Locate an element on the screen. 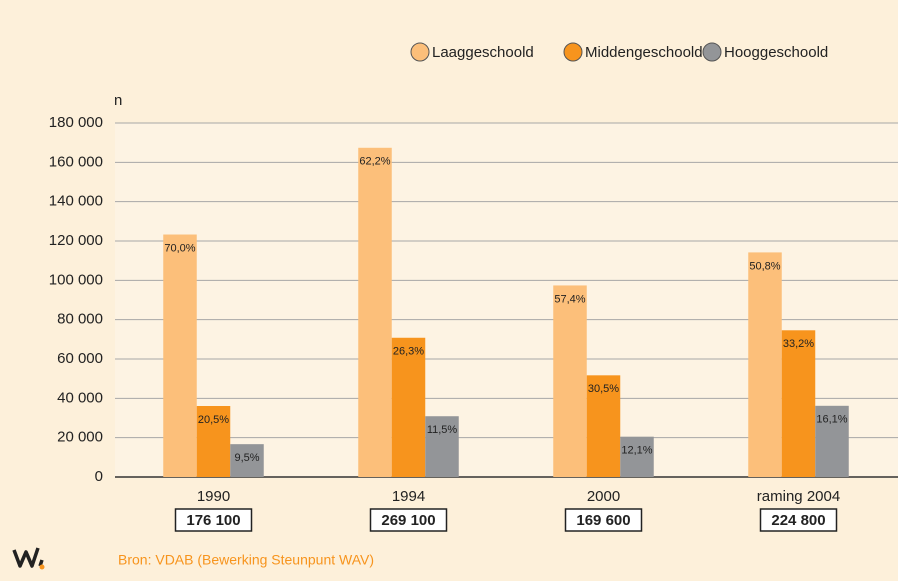 The image size is (898, 581). x-tick-label: raming 2004 is located at coordinates (798, 496).